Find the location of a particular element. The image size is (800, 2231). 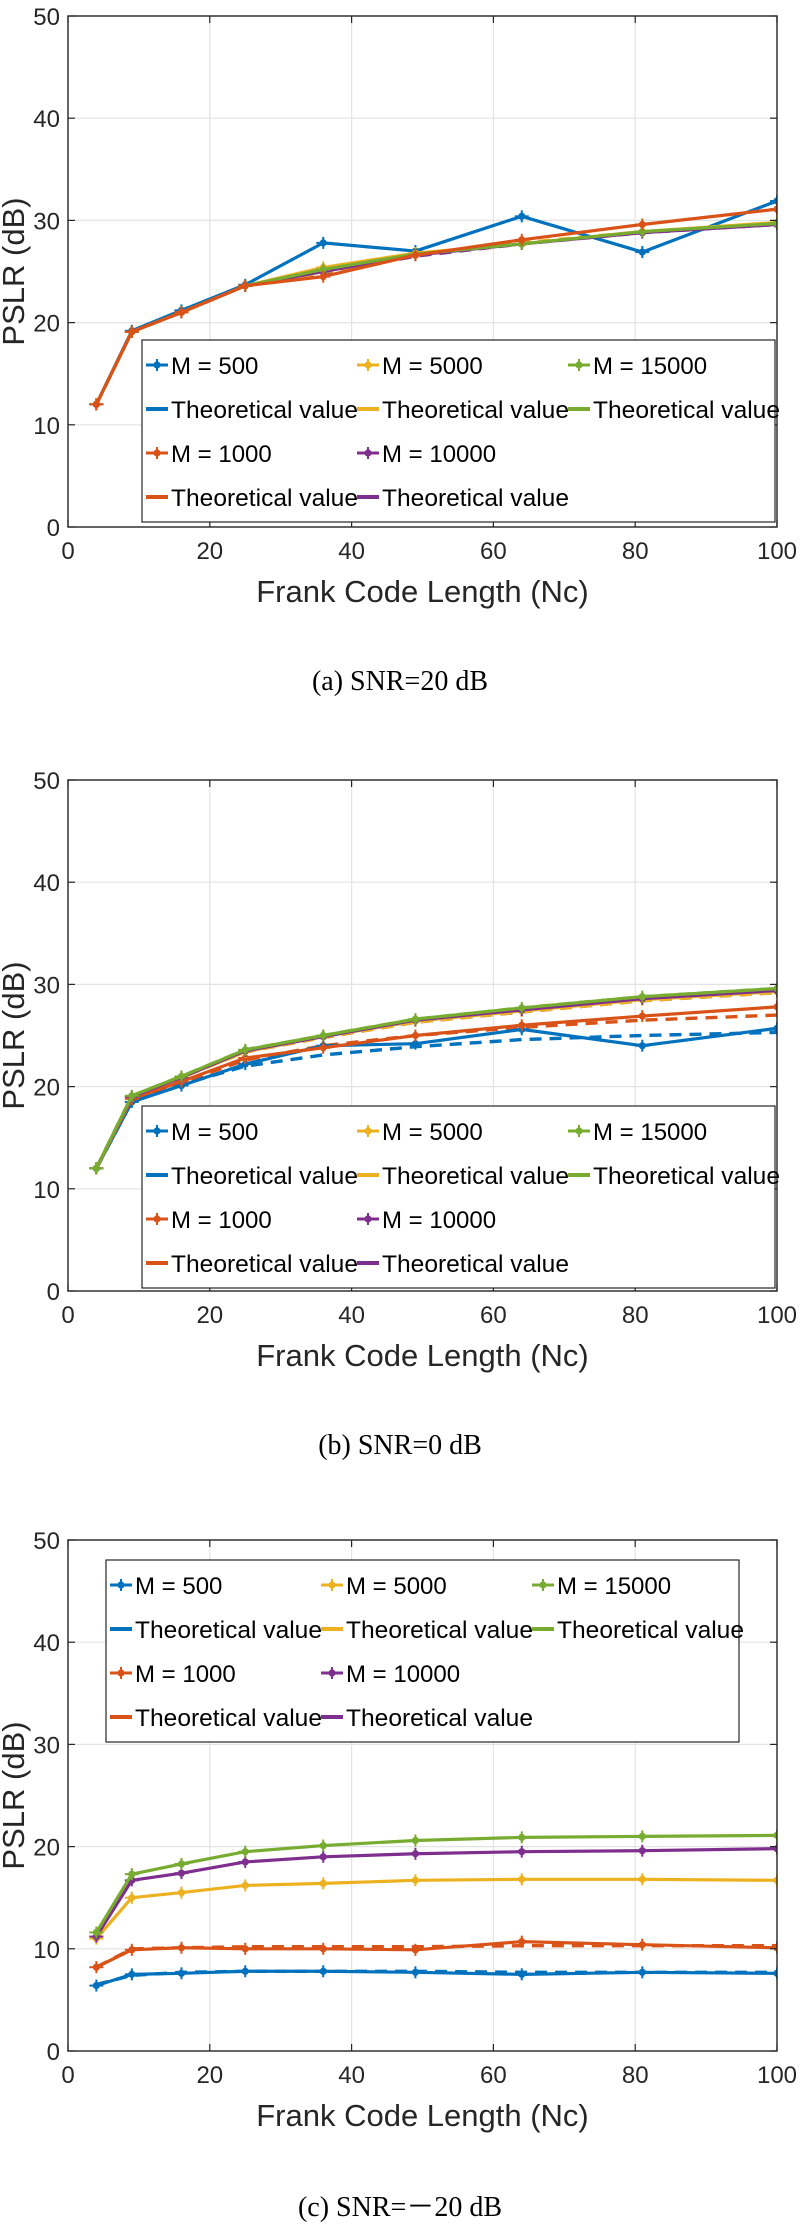

legend-item: M = 1000 is located at coordinates (173, 1674).